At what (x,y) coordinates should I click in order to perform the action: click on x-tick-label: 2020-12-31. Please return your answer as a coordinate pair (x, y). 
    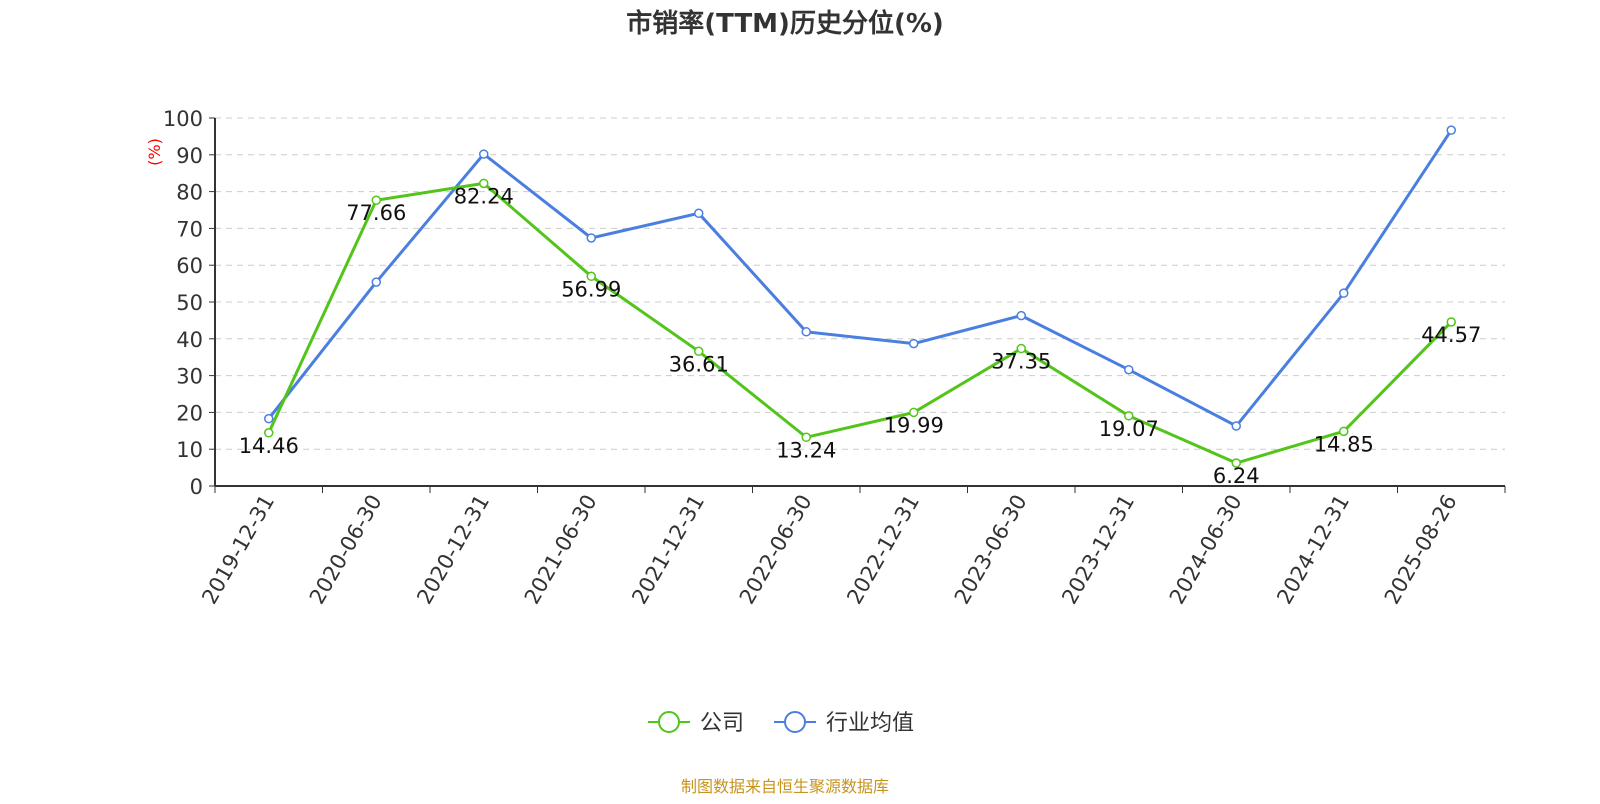
    Looking at the image, I should click on (453, 550).